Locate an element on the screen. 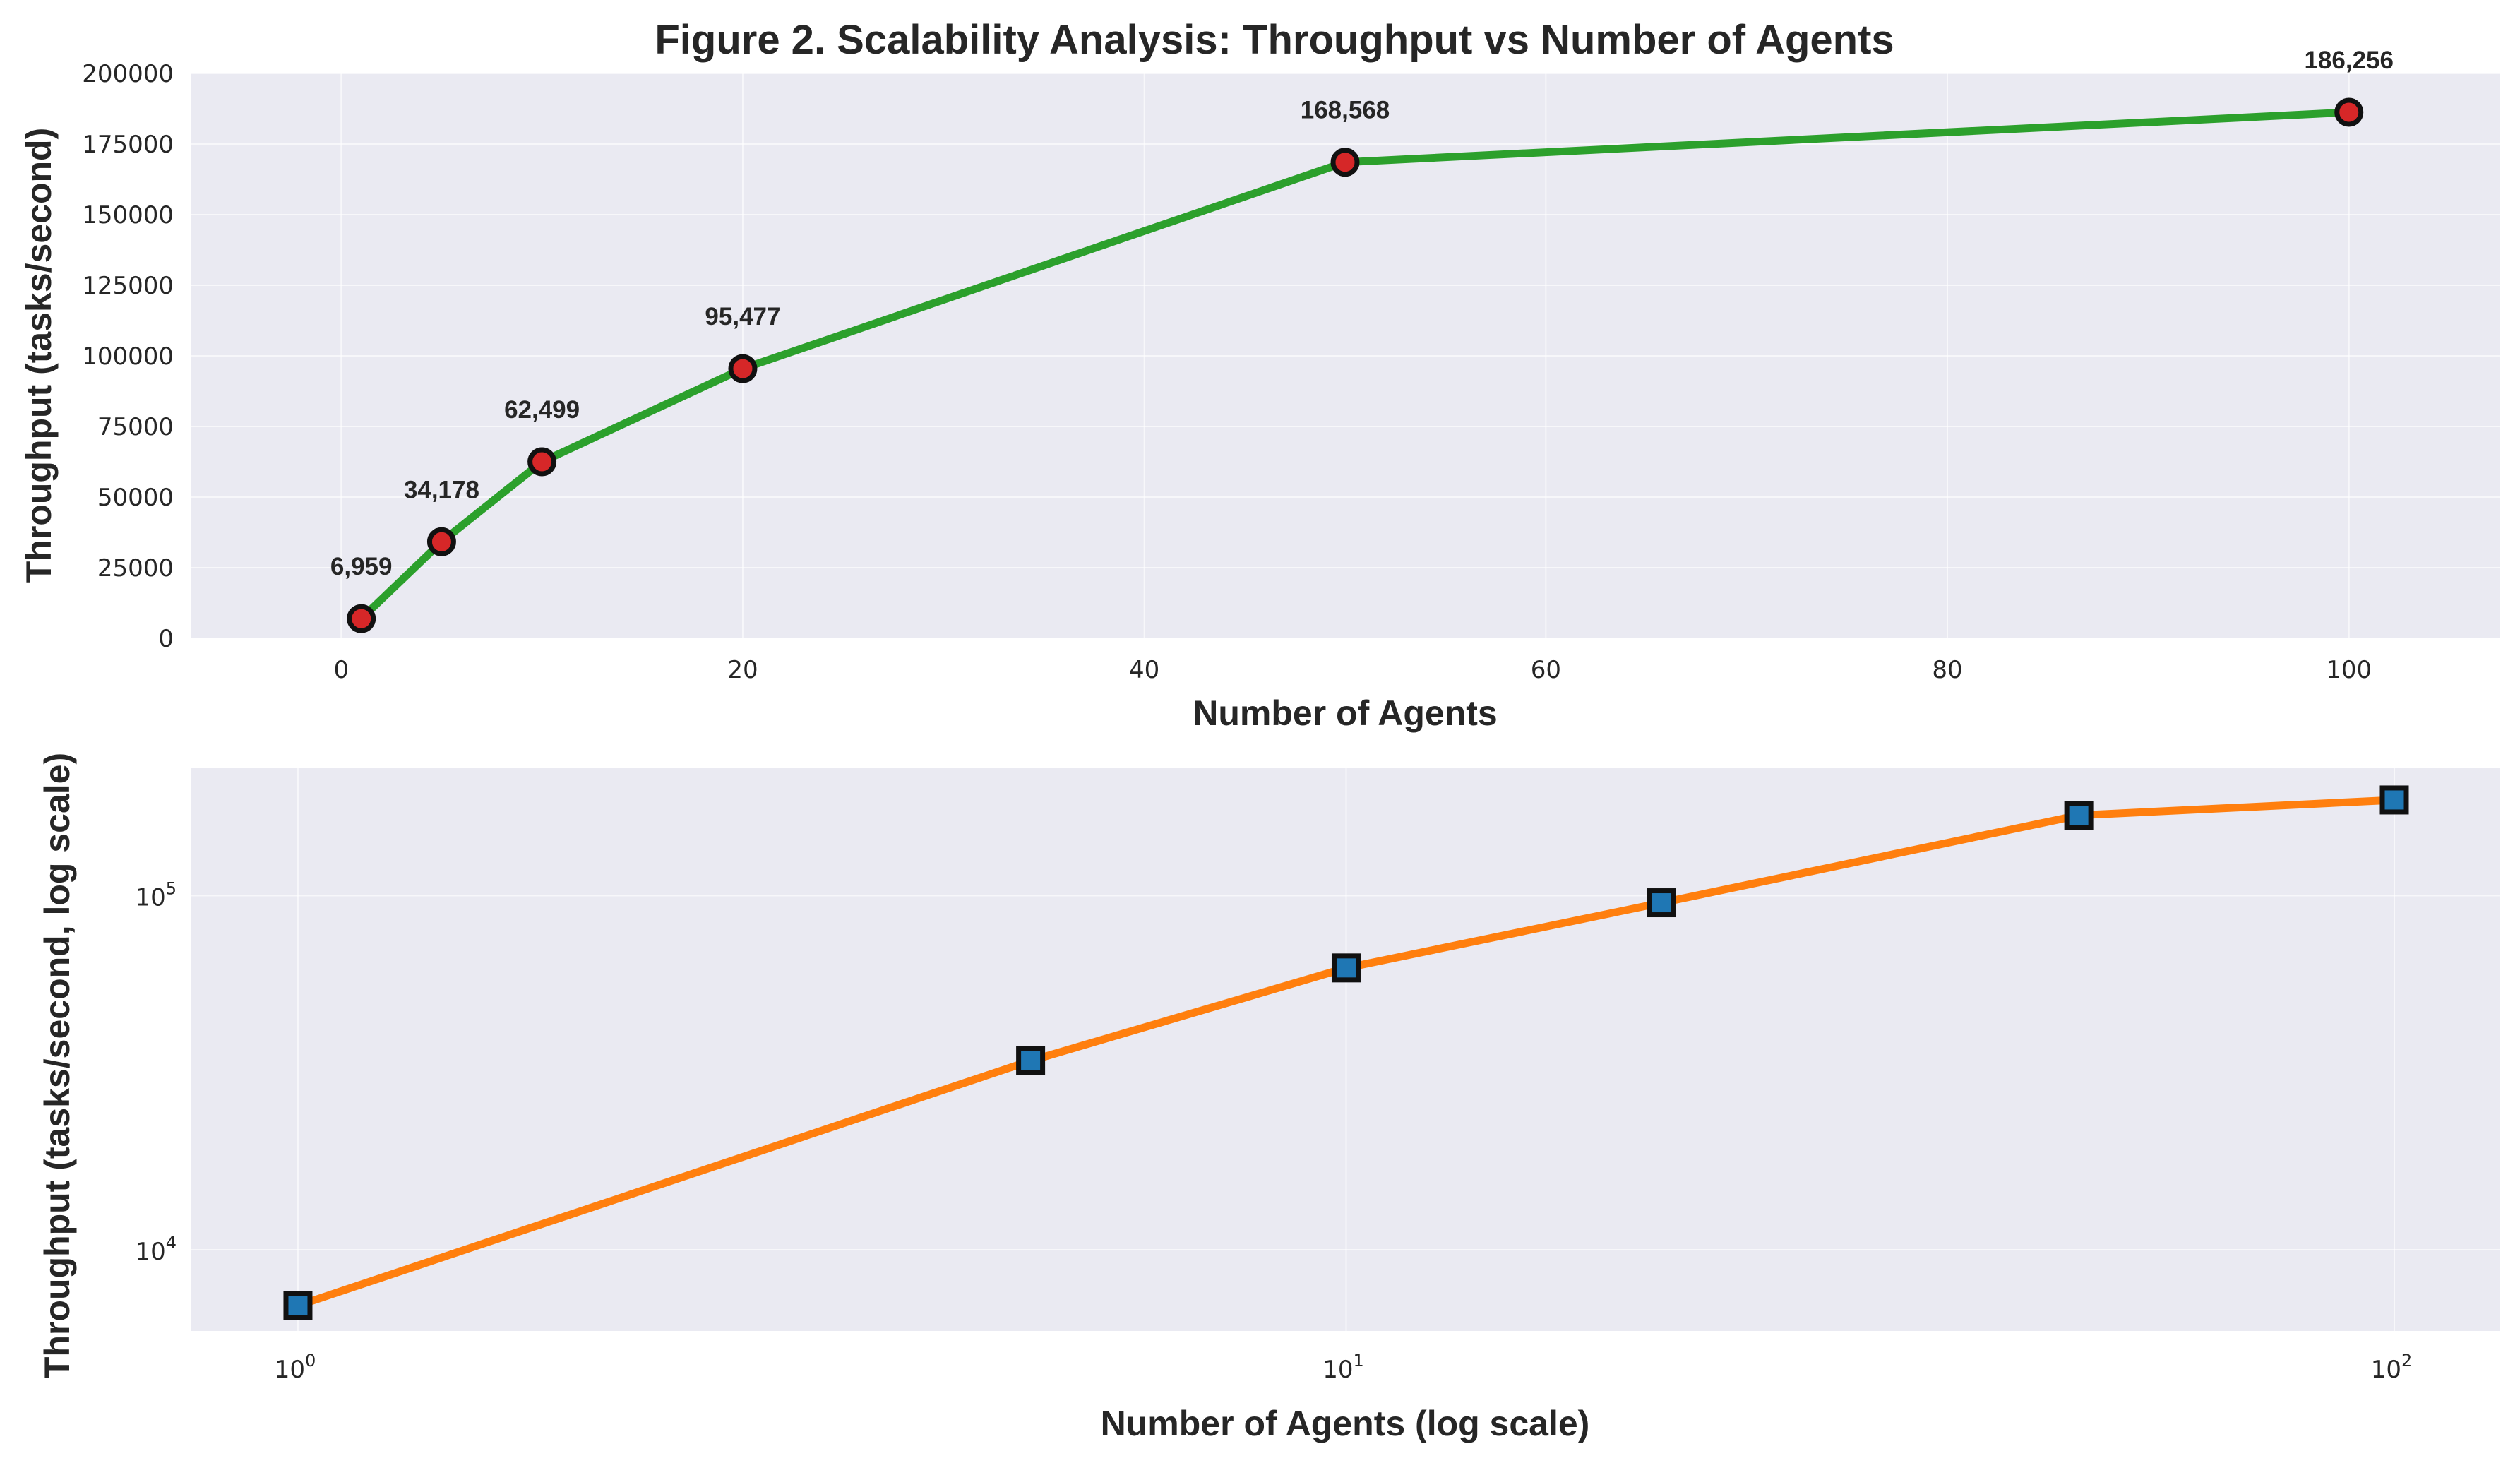  top-data-label: 95,477 is located at coordinates (742, 316).